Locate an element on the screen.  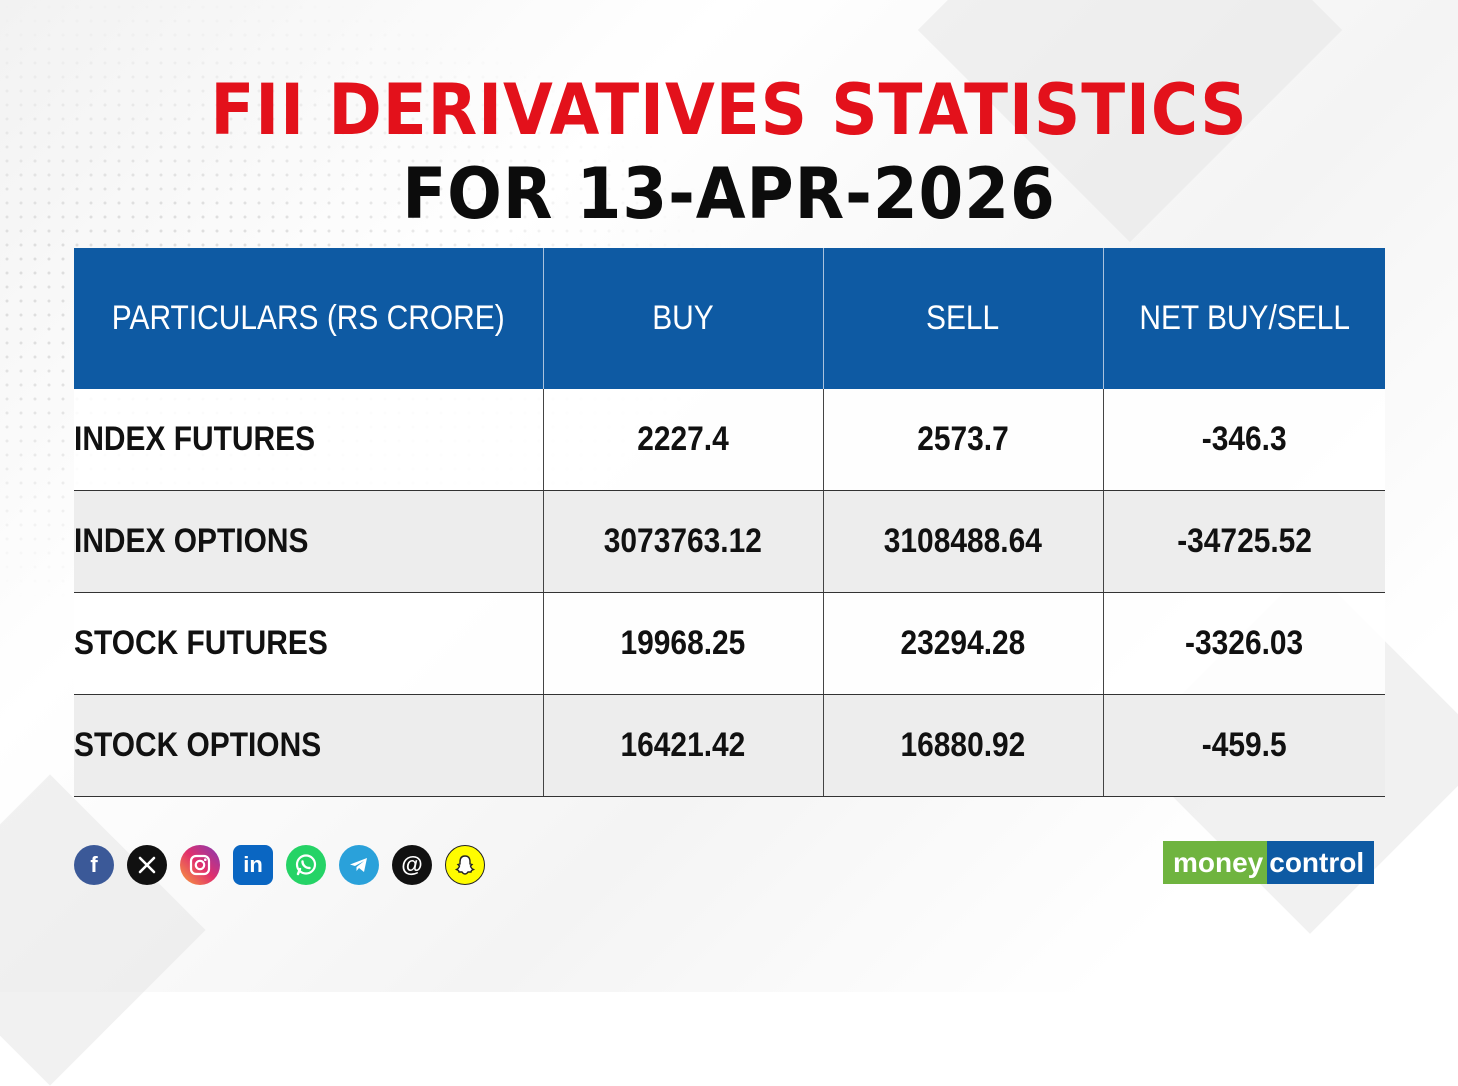
facebook-glyph: f is located at coordinates (94, 864).